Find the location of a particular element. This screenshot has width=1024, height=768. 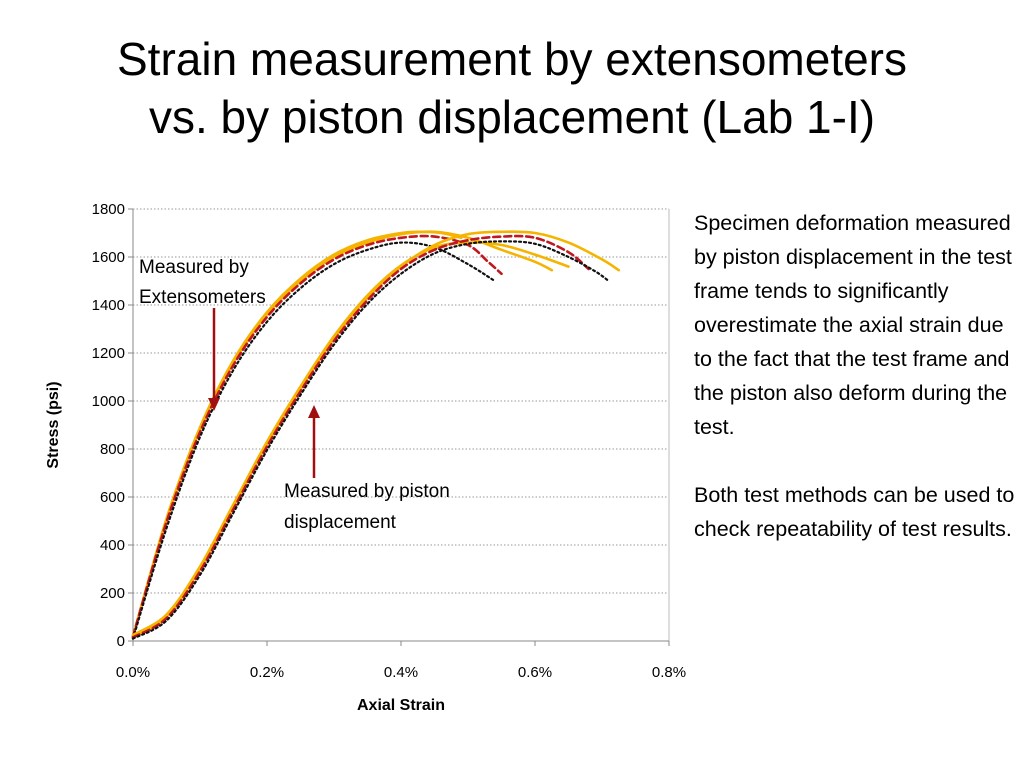

y-tick-label: 1600 is located at coordinates (108, 257).